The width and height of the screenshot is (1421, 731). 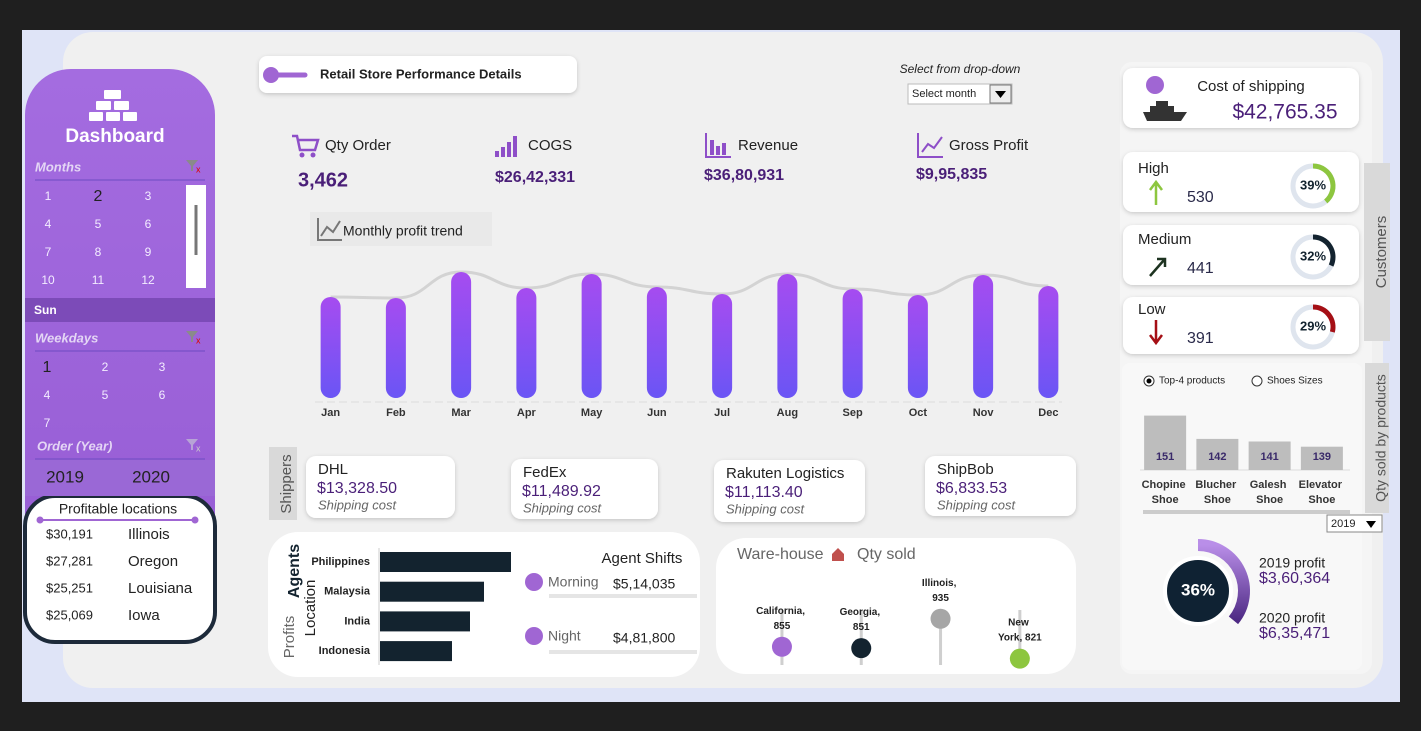 I want to click on x-tick-label: Apr, so click(x=527, y=413).